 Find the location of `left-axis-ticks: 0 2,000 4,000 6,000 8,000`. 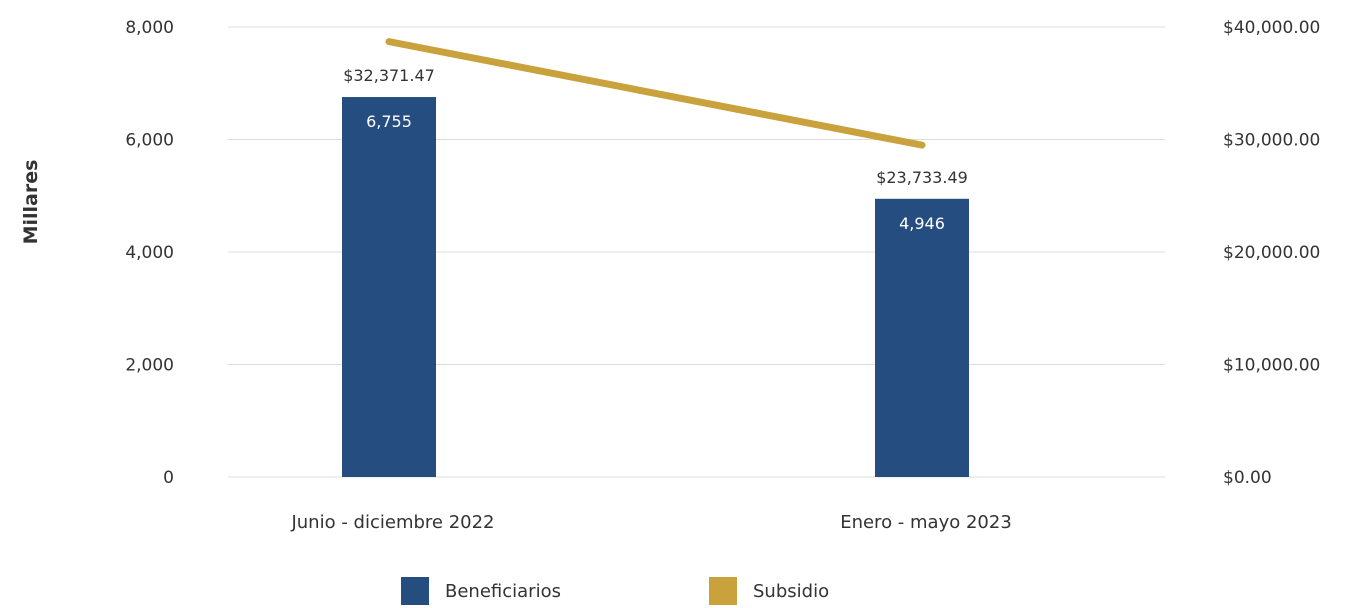

left-axis-ticks: 0 2,000 4,000 6,000 8,000 is located at coordinates (149, 253).